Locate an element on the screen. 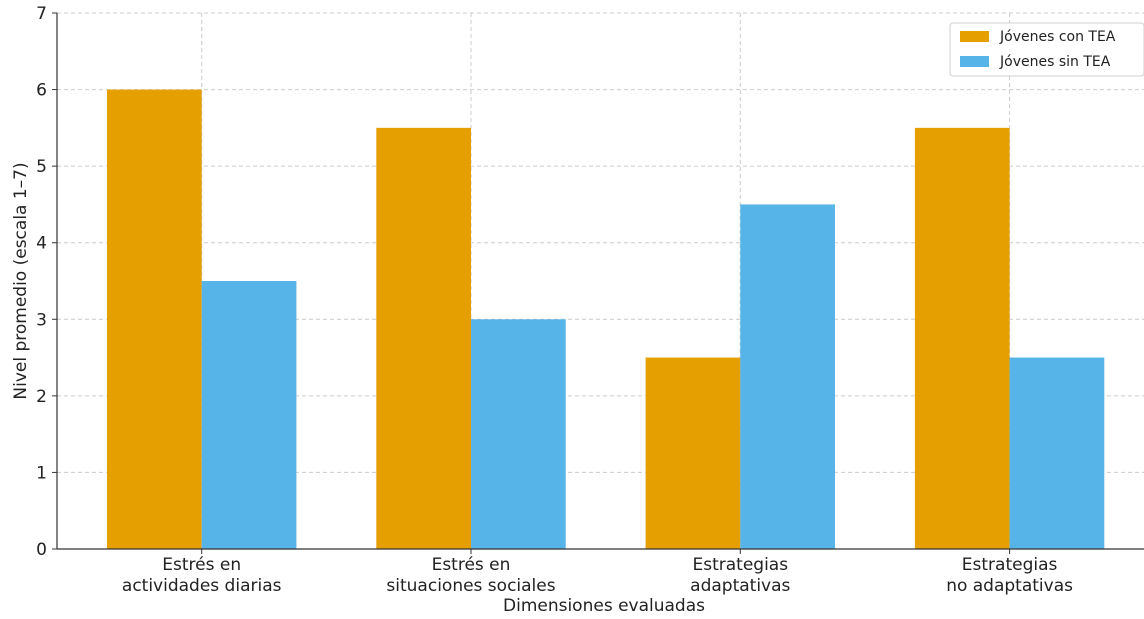 Image resolution: width=1144 pixels, height=619 pixels. y-tick-label: 6 is located at coordinates (41, 91).